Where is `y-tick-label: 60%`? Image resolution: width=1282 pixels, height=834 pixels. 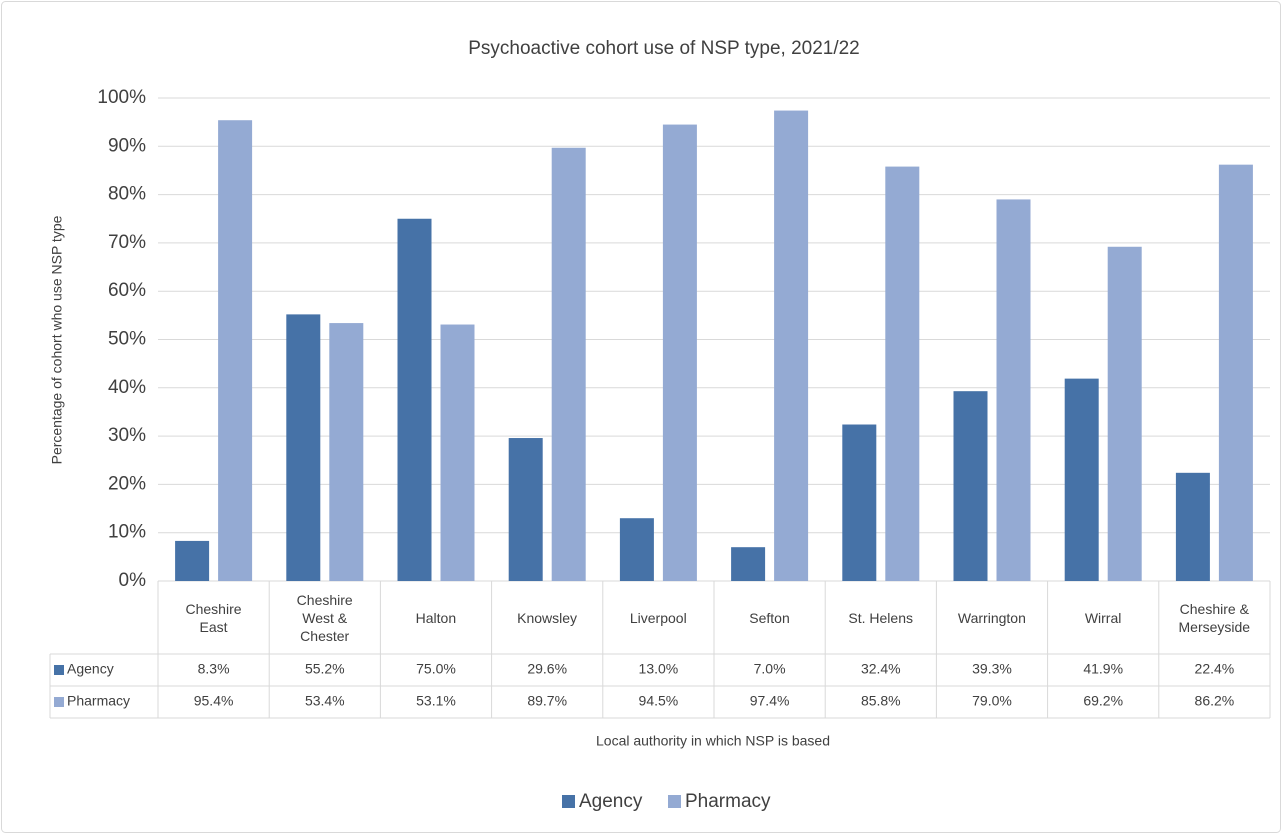
y-tick-label: 60% is located at coordinates (127, 290).